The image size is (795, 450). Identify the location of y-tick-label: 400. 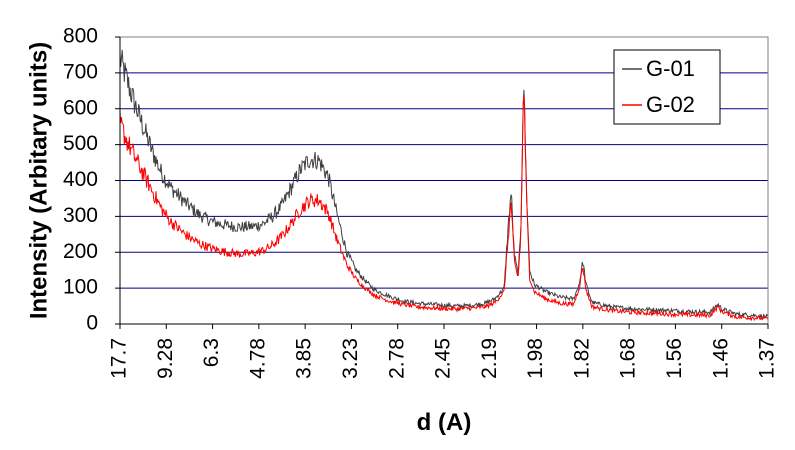
(80, 179).